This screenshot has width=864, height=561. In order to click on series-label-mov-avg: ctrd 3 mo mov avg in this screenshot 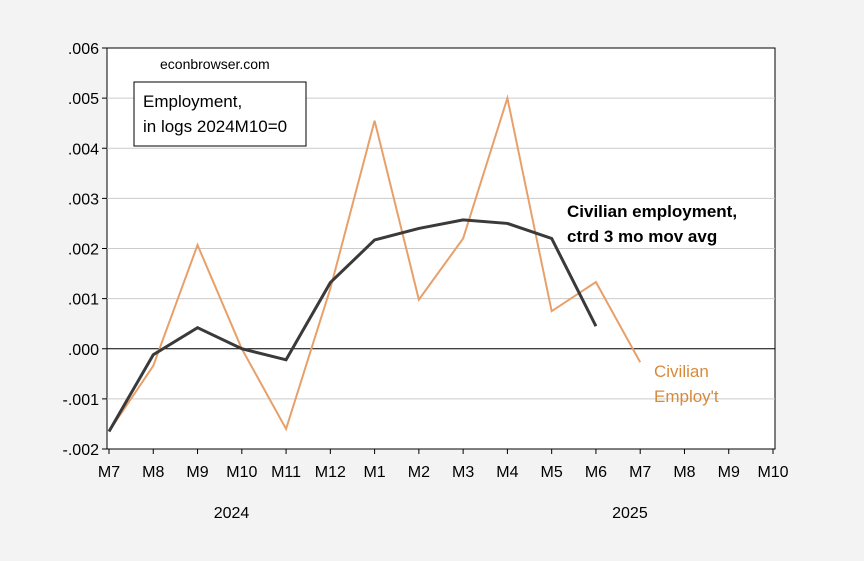, I will do `click(642, 236)`.